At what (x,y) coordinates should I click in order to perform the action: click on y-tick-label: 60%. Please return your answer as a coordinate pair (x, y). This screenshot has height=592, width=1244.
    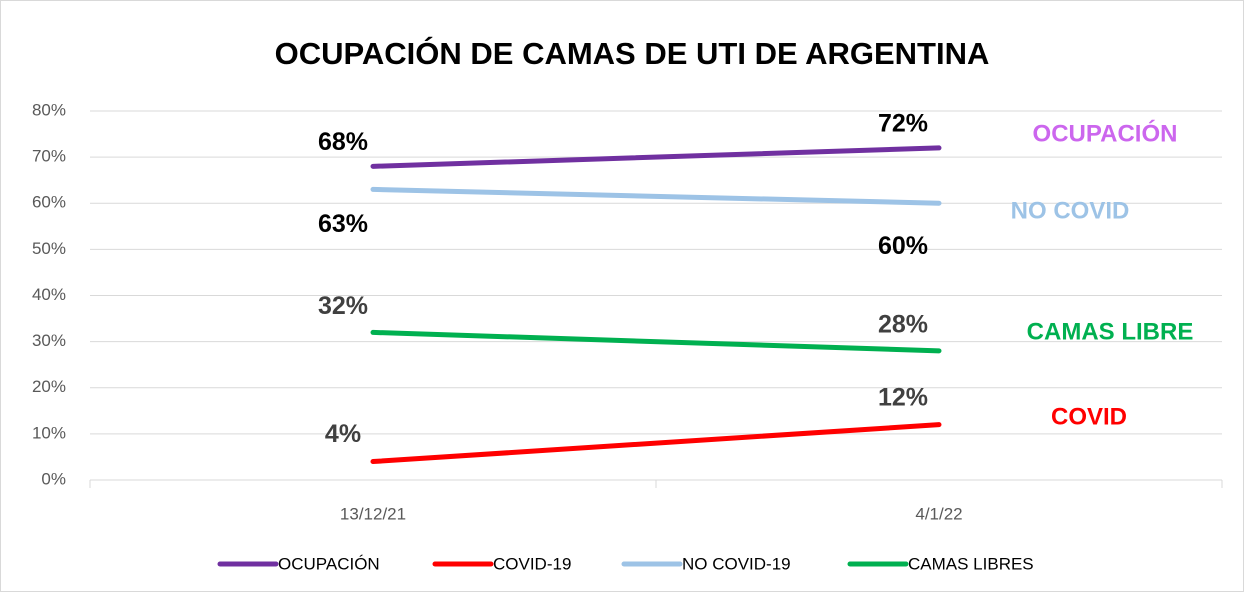
    Looking at the image, I should click on (49, 202).